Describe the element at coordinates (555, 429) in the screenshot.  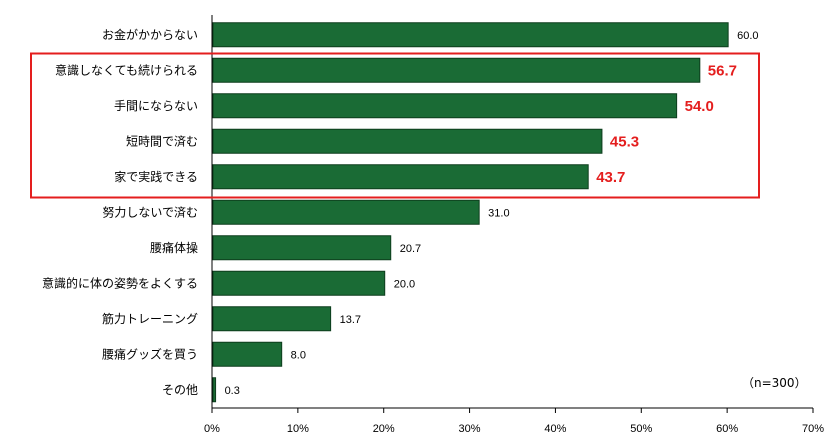
I see `x-tick-label: 40%` at that location.